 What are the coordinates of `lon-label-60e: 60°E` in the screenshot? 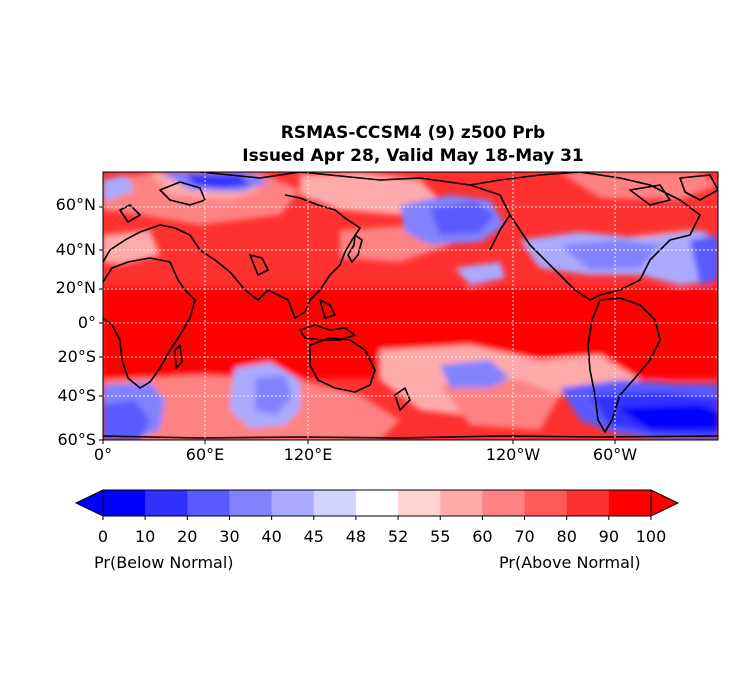 It's located at (205, 454).